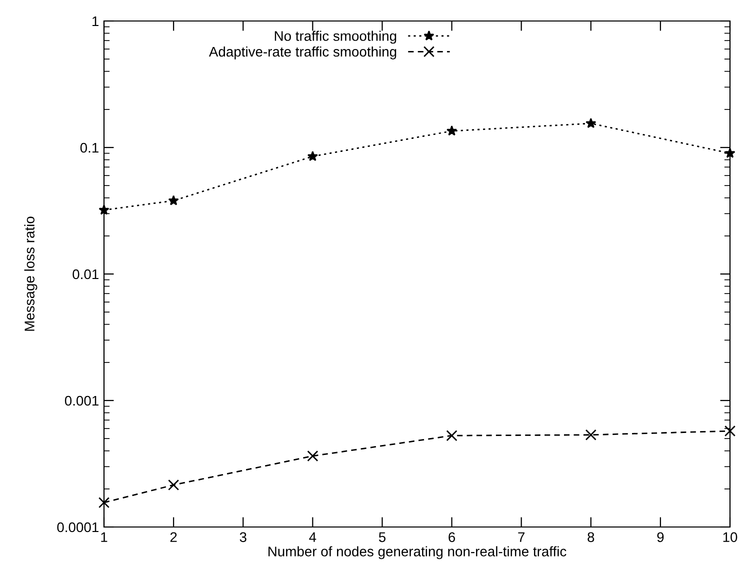 The image size is (756, 568). What do you see at coordinates (660, 537) in the screenshot?
I see `x-tick-label: 9` at bounding box center [660, 537].